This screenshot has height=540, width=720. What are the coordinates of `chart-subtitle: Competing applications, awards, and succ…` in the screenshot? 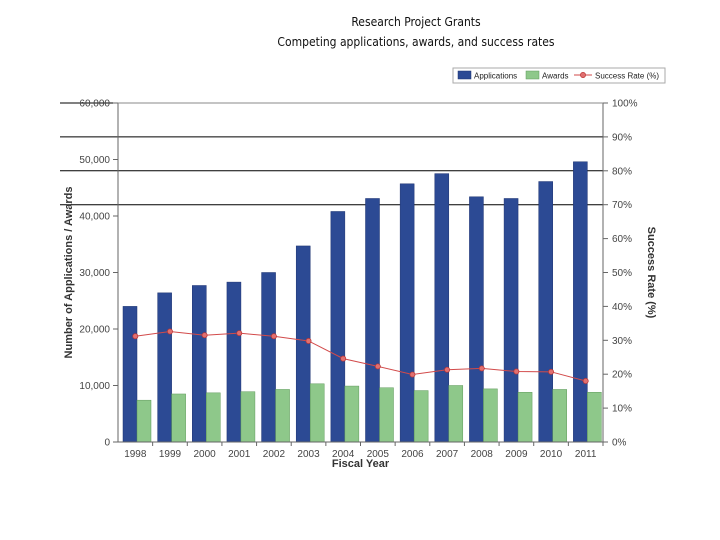 It's located at (416, 42).